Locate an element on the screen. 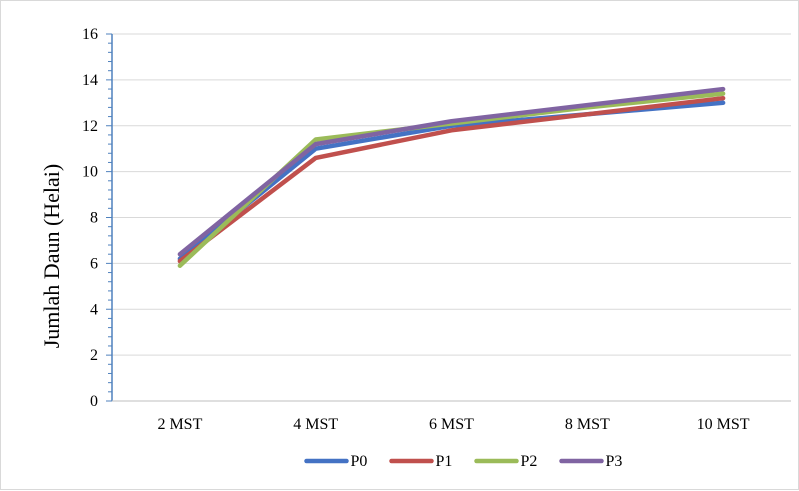 This screenshot has width=799, height=491. y-tick-label: 6 is located at coordinates (94, 263).